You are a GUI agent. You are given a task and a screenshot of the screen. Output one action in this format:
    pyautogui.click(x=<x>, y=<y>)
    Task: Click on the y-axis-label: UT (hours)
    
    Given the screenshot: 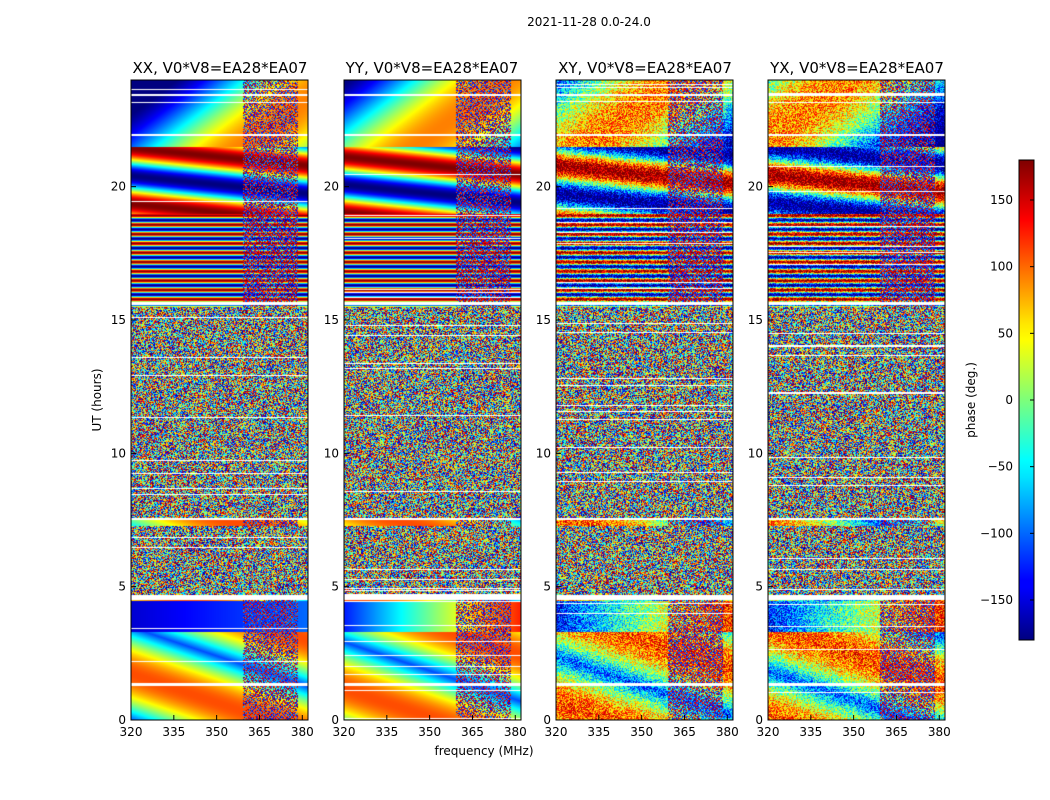 What is the action you would take?
    pyautogui.click(x=97, y=399)
    